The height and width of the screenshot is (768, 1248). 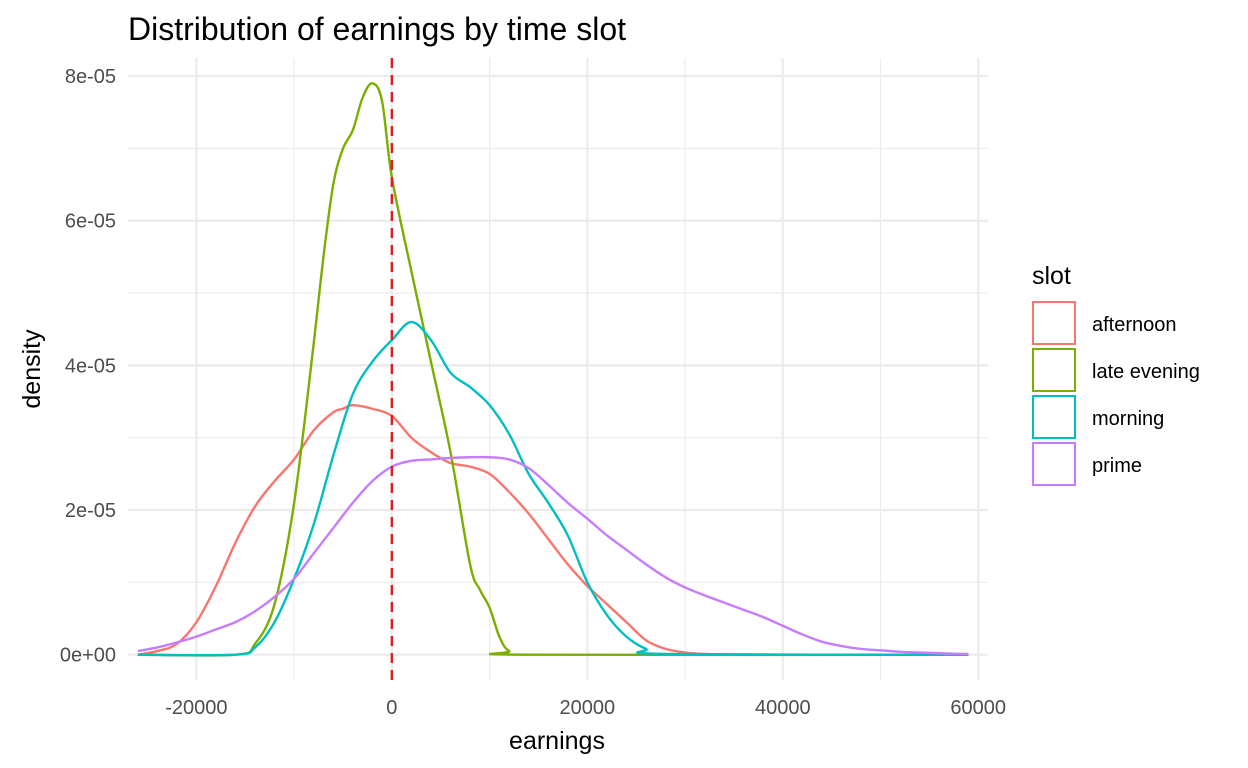 What do you see at coordinates (196, 708) in the screenshot?
I see `x-tick-label: -20000` at bounding box center [196, 708].